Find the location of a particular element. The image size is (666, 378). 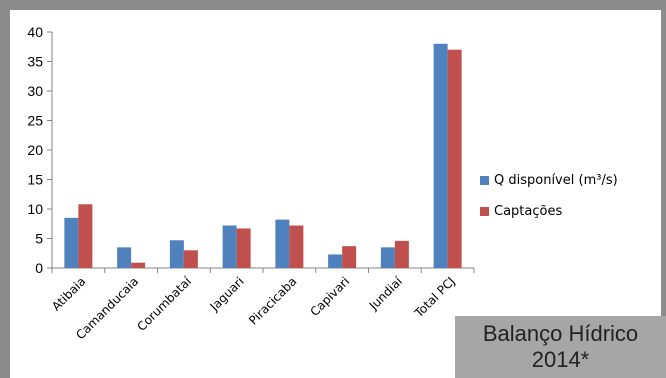

y-tick-label: 0 is located at coordinates (39, 268).